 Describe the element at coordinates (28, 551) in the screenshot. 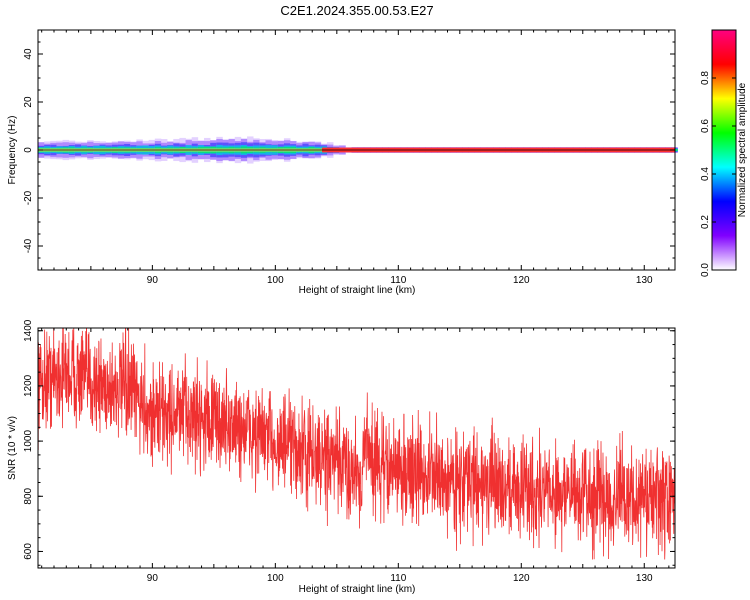

I see `snr-y-tick-label: 600` at that location.